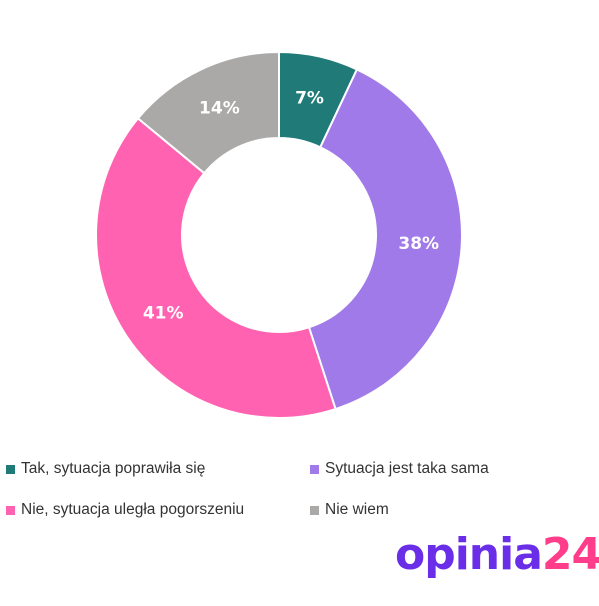  I want to click on slice-nie-wiem, so click(208, 112).